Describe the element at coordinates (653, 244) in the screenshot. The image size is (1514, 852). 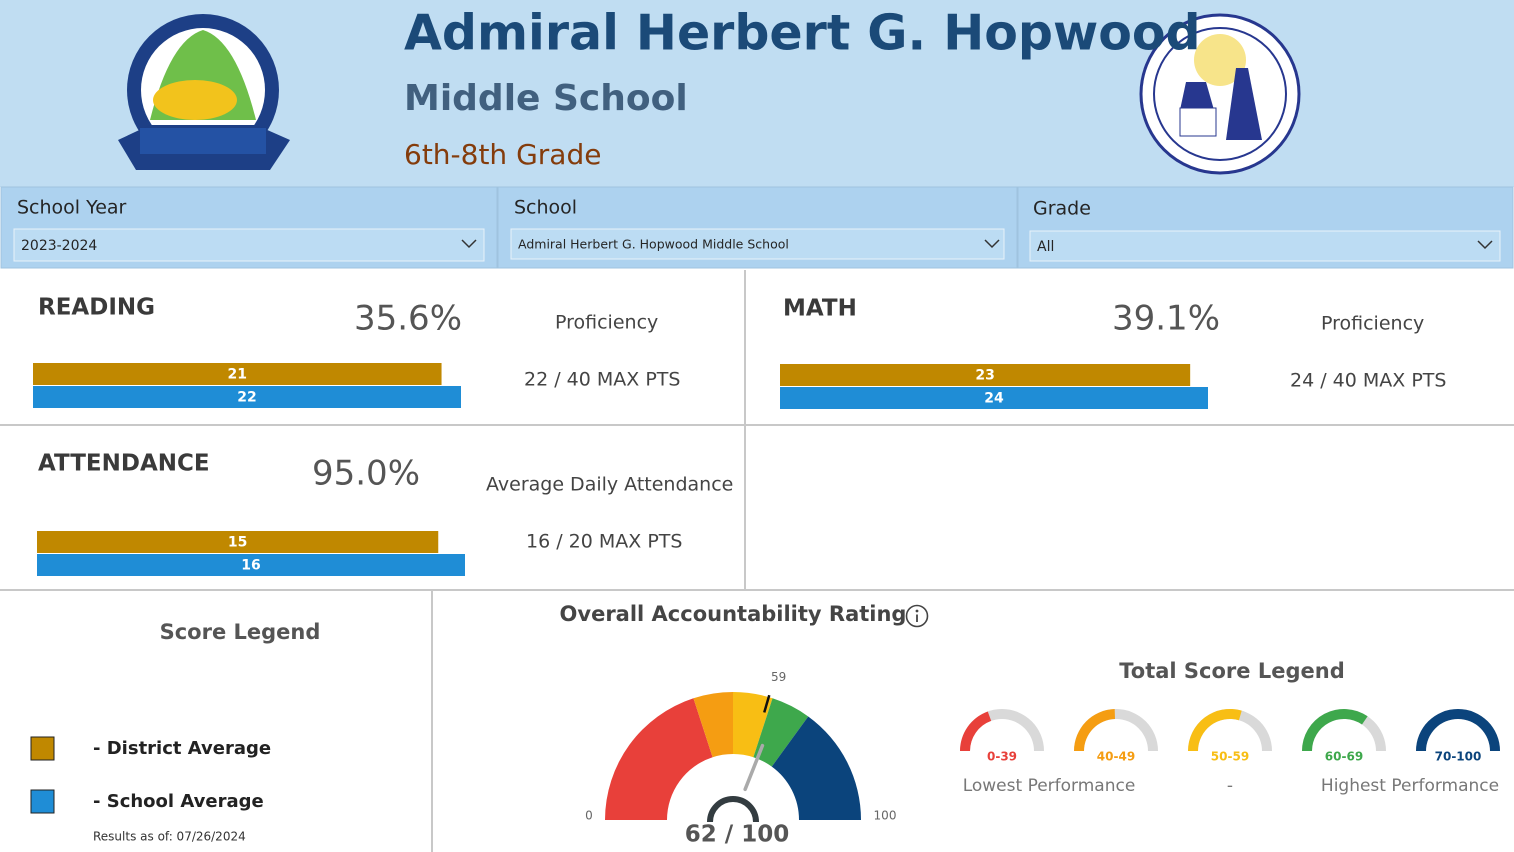
I see `dropdown-value: Admiral Herbert G. Hopwood Middle School` at that location.